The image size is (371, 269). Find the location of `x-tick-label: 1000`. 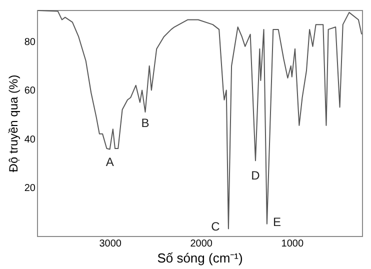

x-tick-label: 1000 is located at coordinates (292, 244).